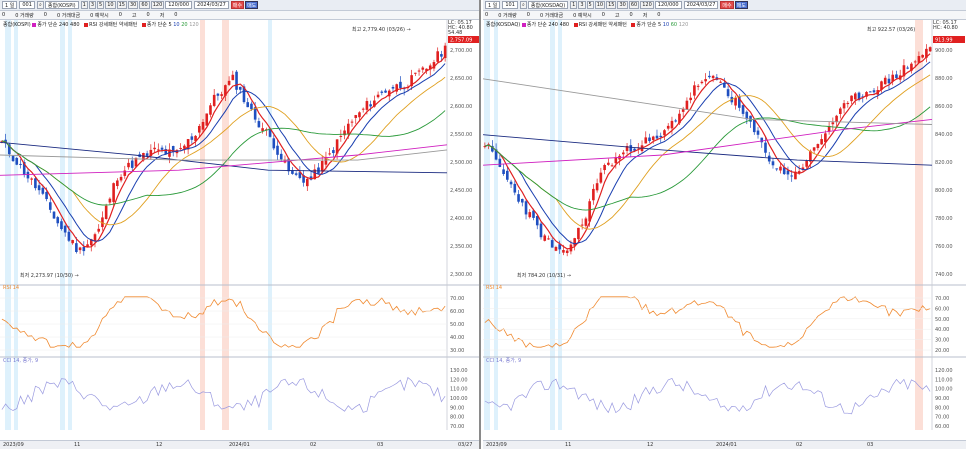 The image size is (966, 449). I want to click on top-right-label: HC: 40.80, so click(460, 28).